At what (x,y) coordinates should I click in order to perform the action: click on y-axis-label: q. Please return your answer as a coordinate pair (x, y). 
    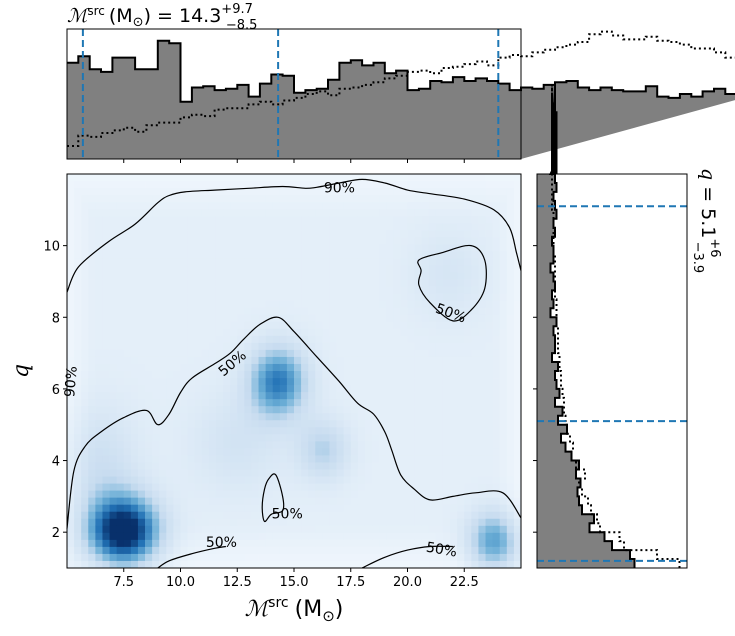
    Looking at the image, I should click on (21, 371).